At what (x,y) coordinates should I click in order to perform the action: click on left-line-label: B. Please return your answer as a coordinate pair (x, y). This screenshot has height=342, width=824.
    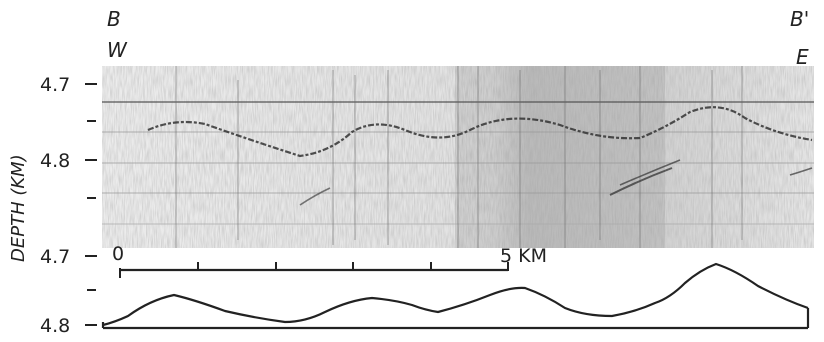
    Looking at the image, I should click on (114, 19).